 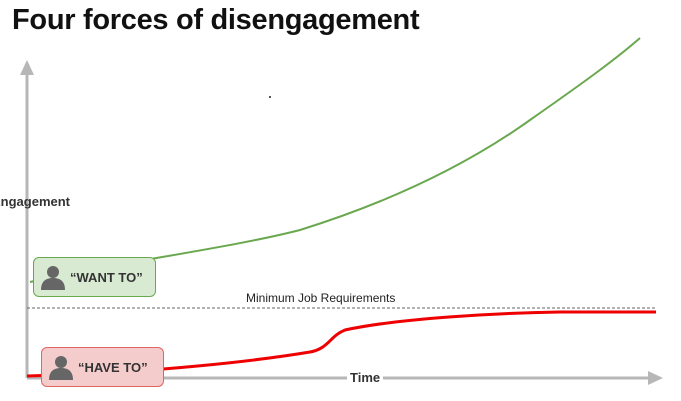 I want to click on minimum-requirements-label: Minimum Job Requirements, so click(x=321, y=298).